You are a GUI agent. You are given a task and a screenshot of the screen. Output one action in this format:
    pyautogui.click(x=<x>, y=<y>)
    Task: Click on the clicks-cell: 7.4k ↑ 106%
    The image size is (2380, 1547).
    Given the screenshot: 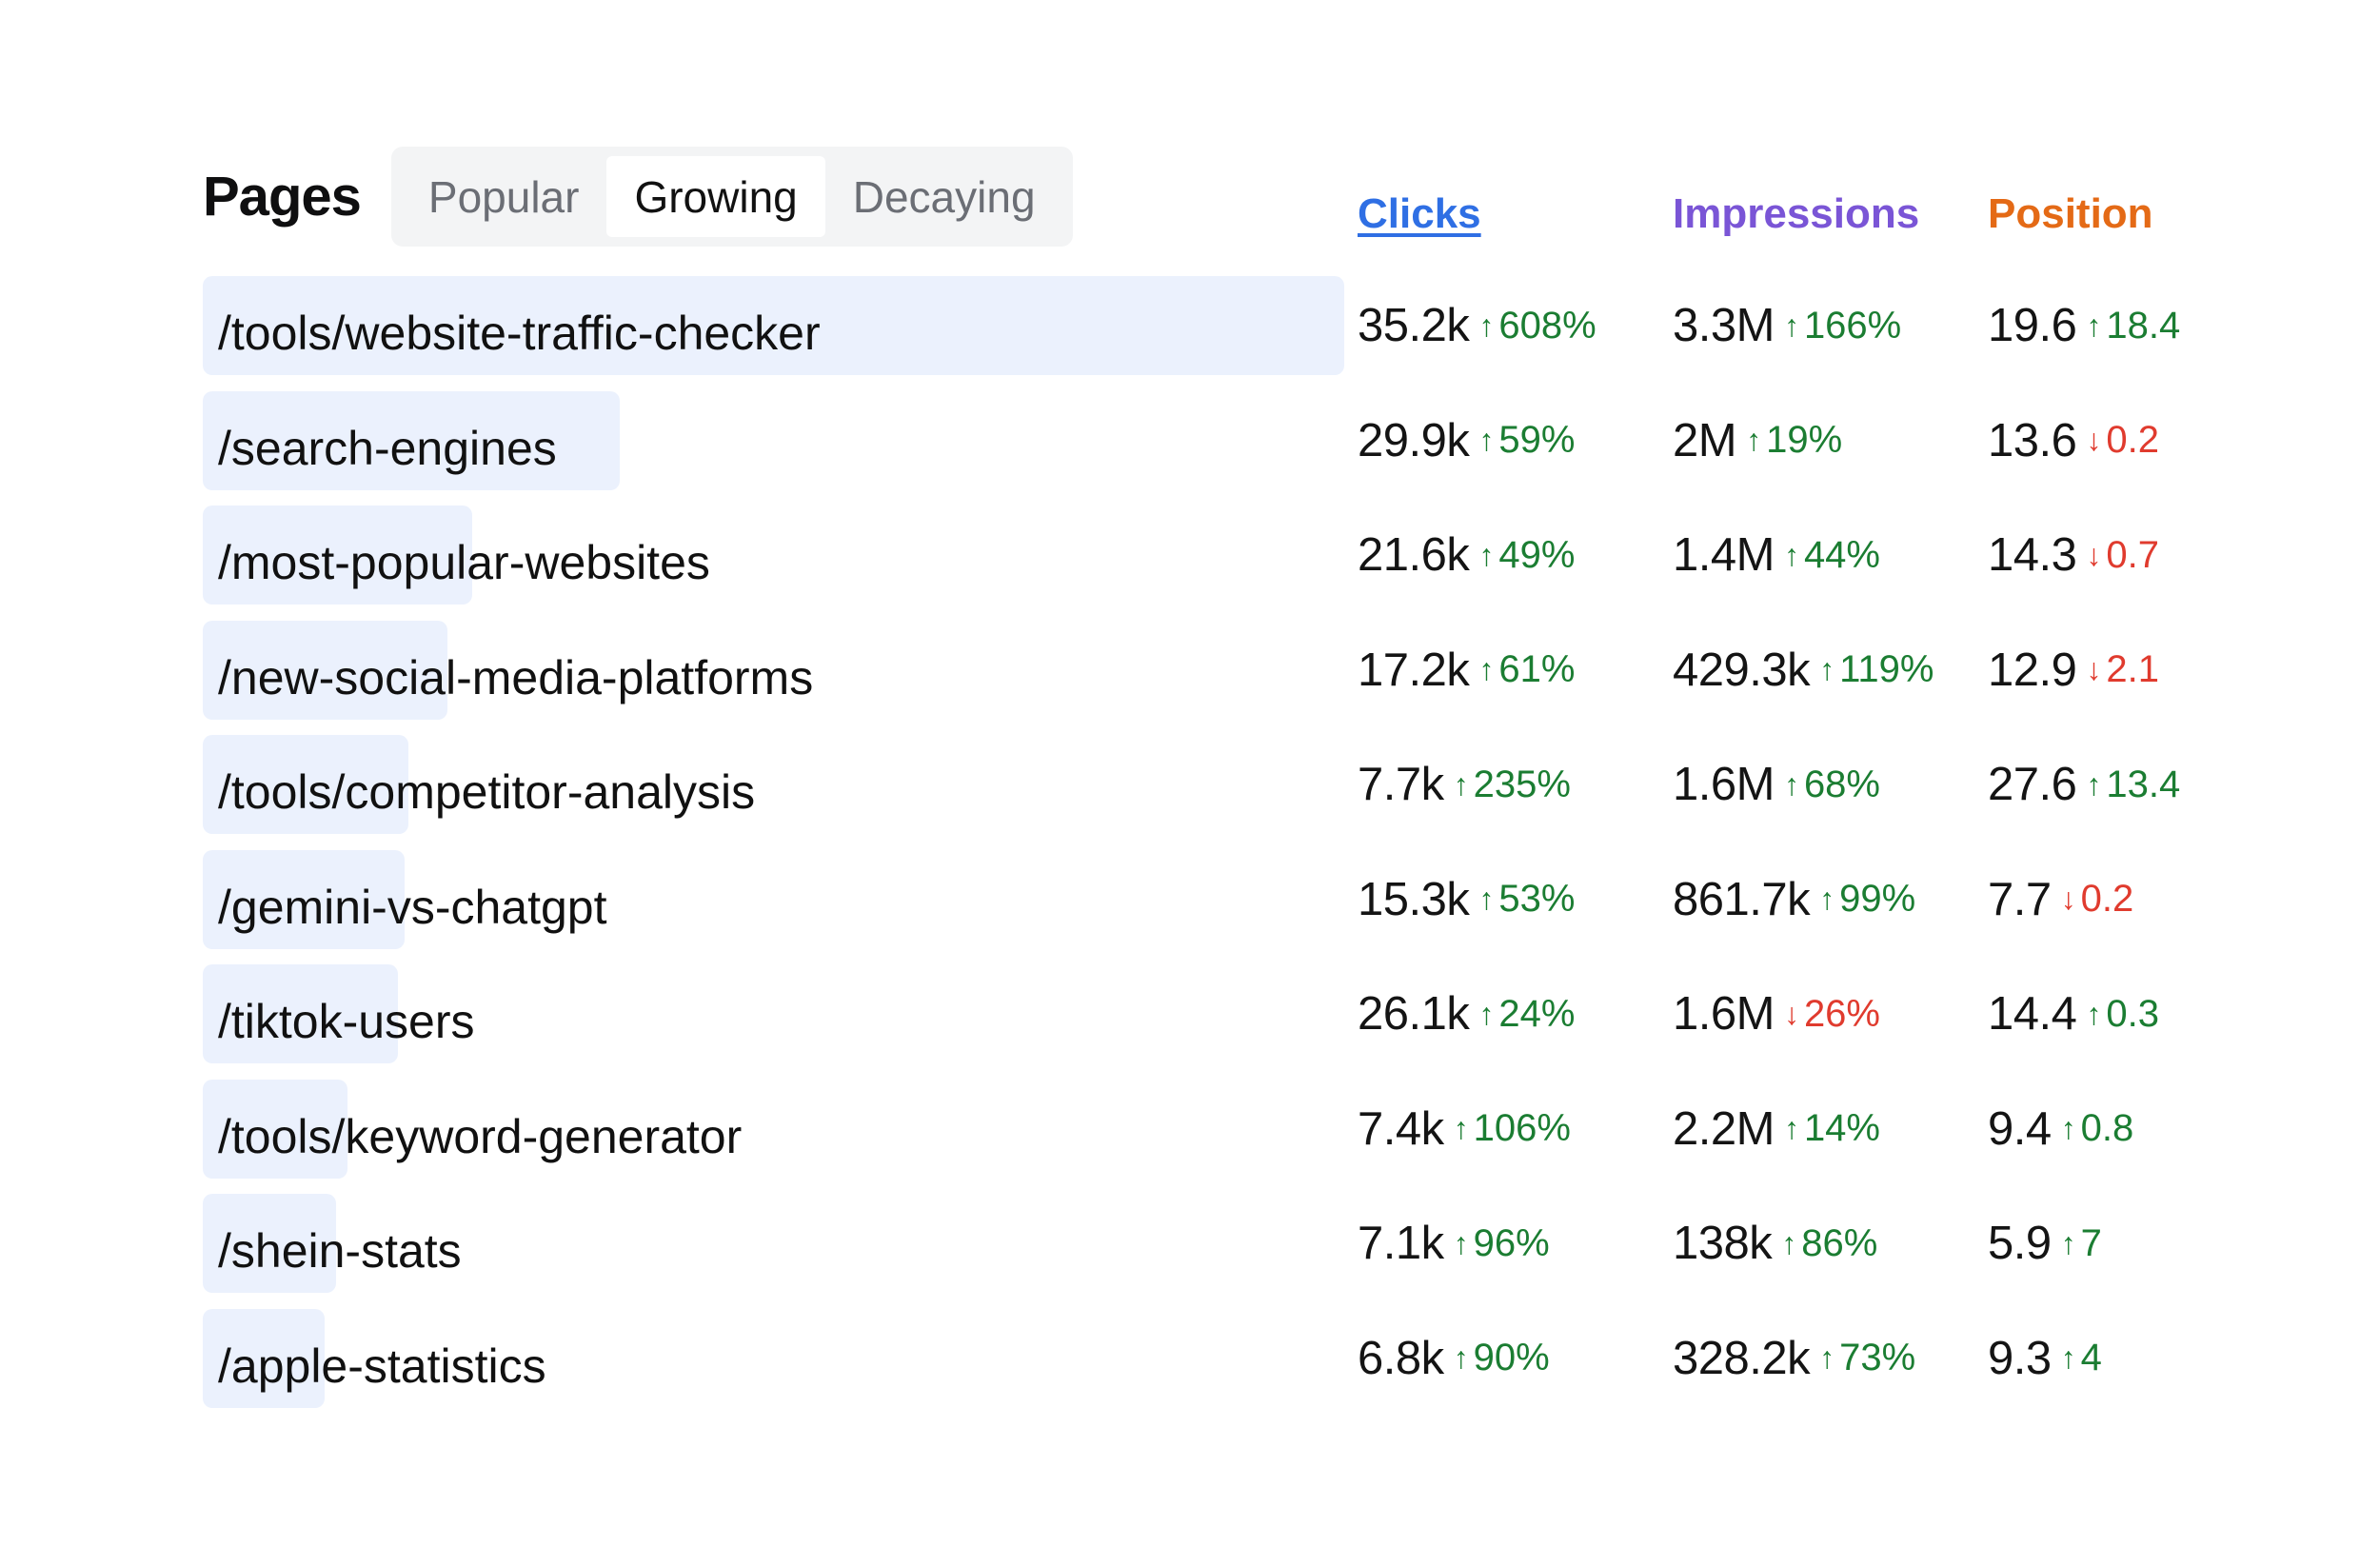 What is the action you would take?
    pyautogui.click(x=1464, y=1129)
    